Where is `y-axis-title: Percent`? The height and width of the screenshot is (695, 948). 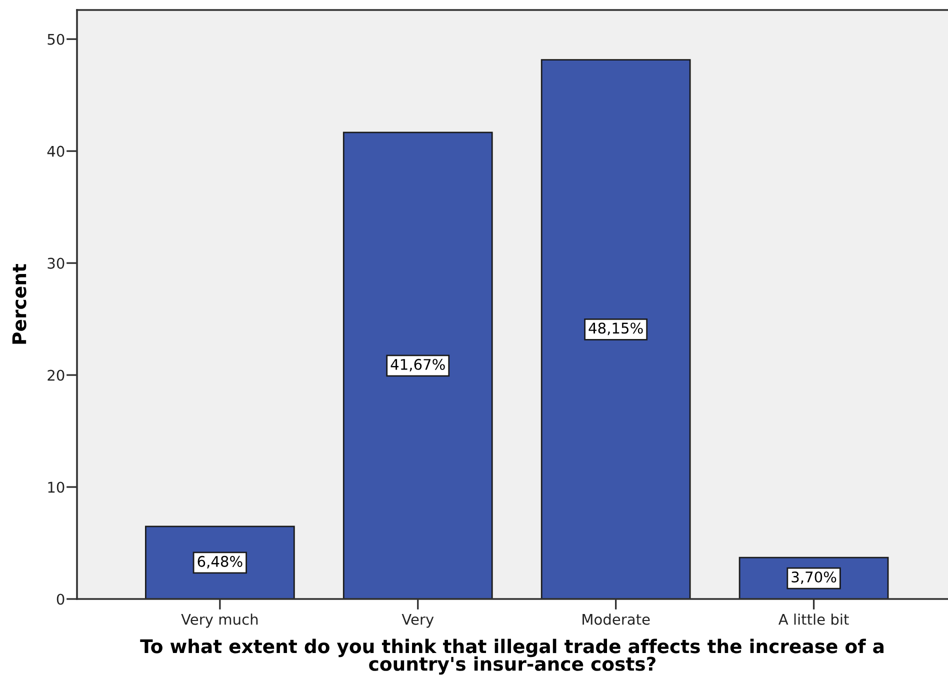 y-axis-title: Percent is located at coordinates (19, 304).